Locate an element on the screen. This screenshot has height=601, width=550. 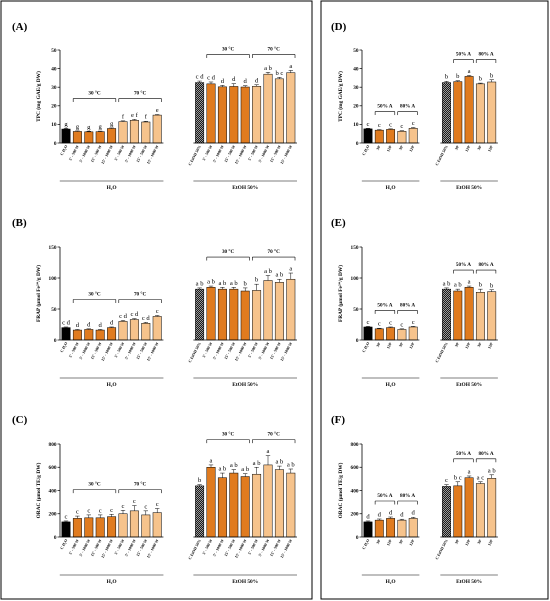
group-label: H₂O is located at coordinates (112, 188).